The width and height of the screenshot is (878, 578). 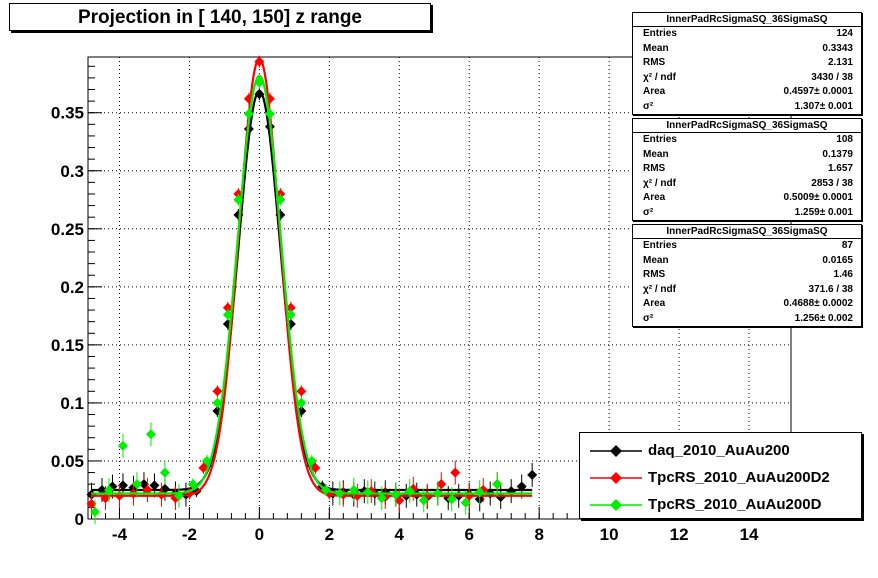 I want to click on stats-row: Area 0.4688± 0.0002, so click(x=747, y=304).